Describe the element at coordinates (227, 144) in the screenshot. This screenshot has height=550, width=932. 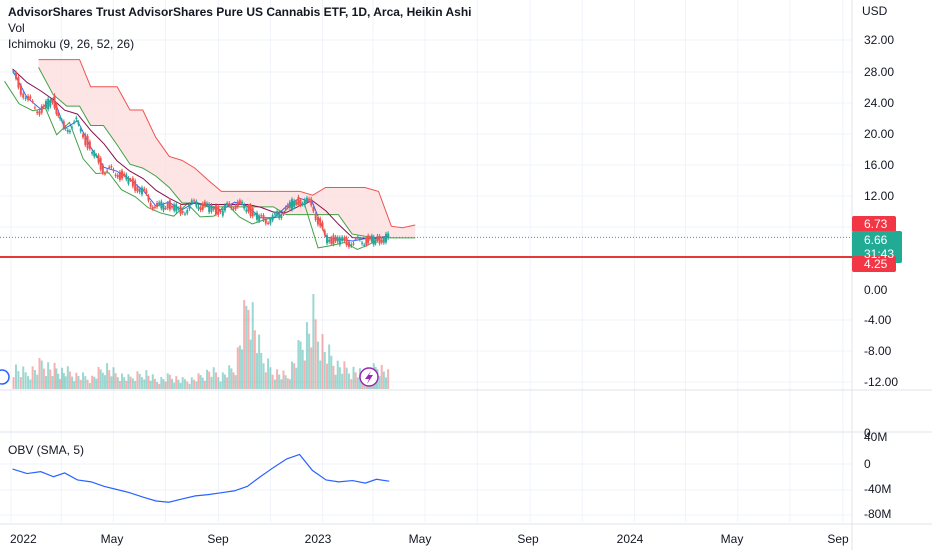
I see `leading-span-b-line` at that location.